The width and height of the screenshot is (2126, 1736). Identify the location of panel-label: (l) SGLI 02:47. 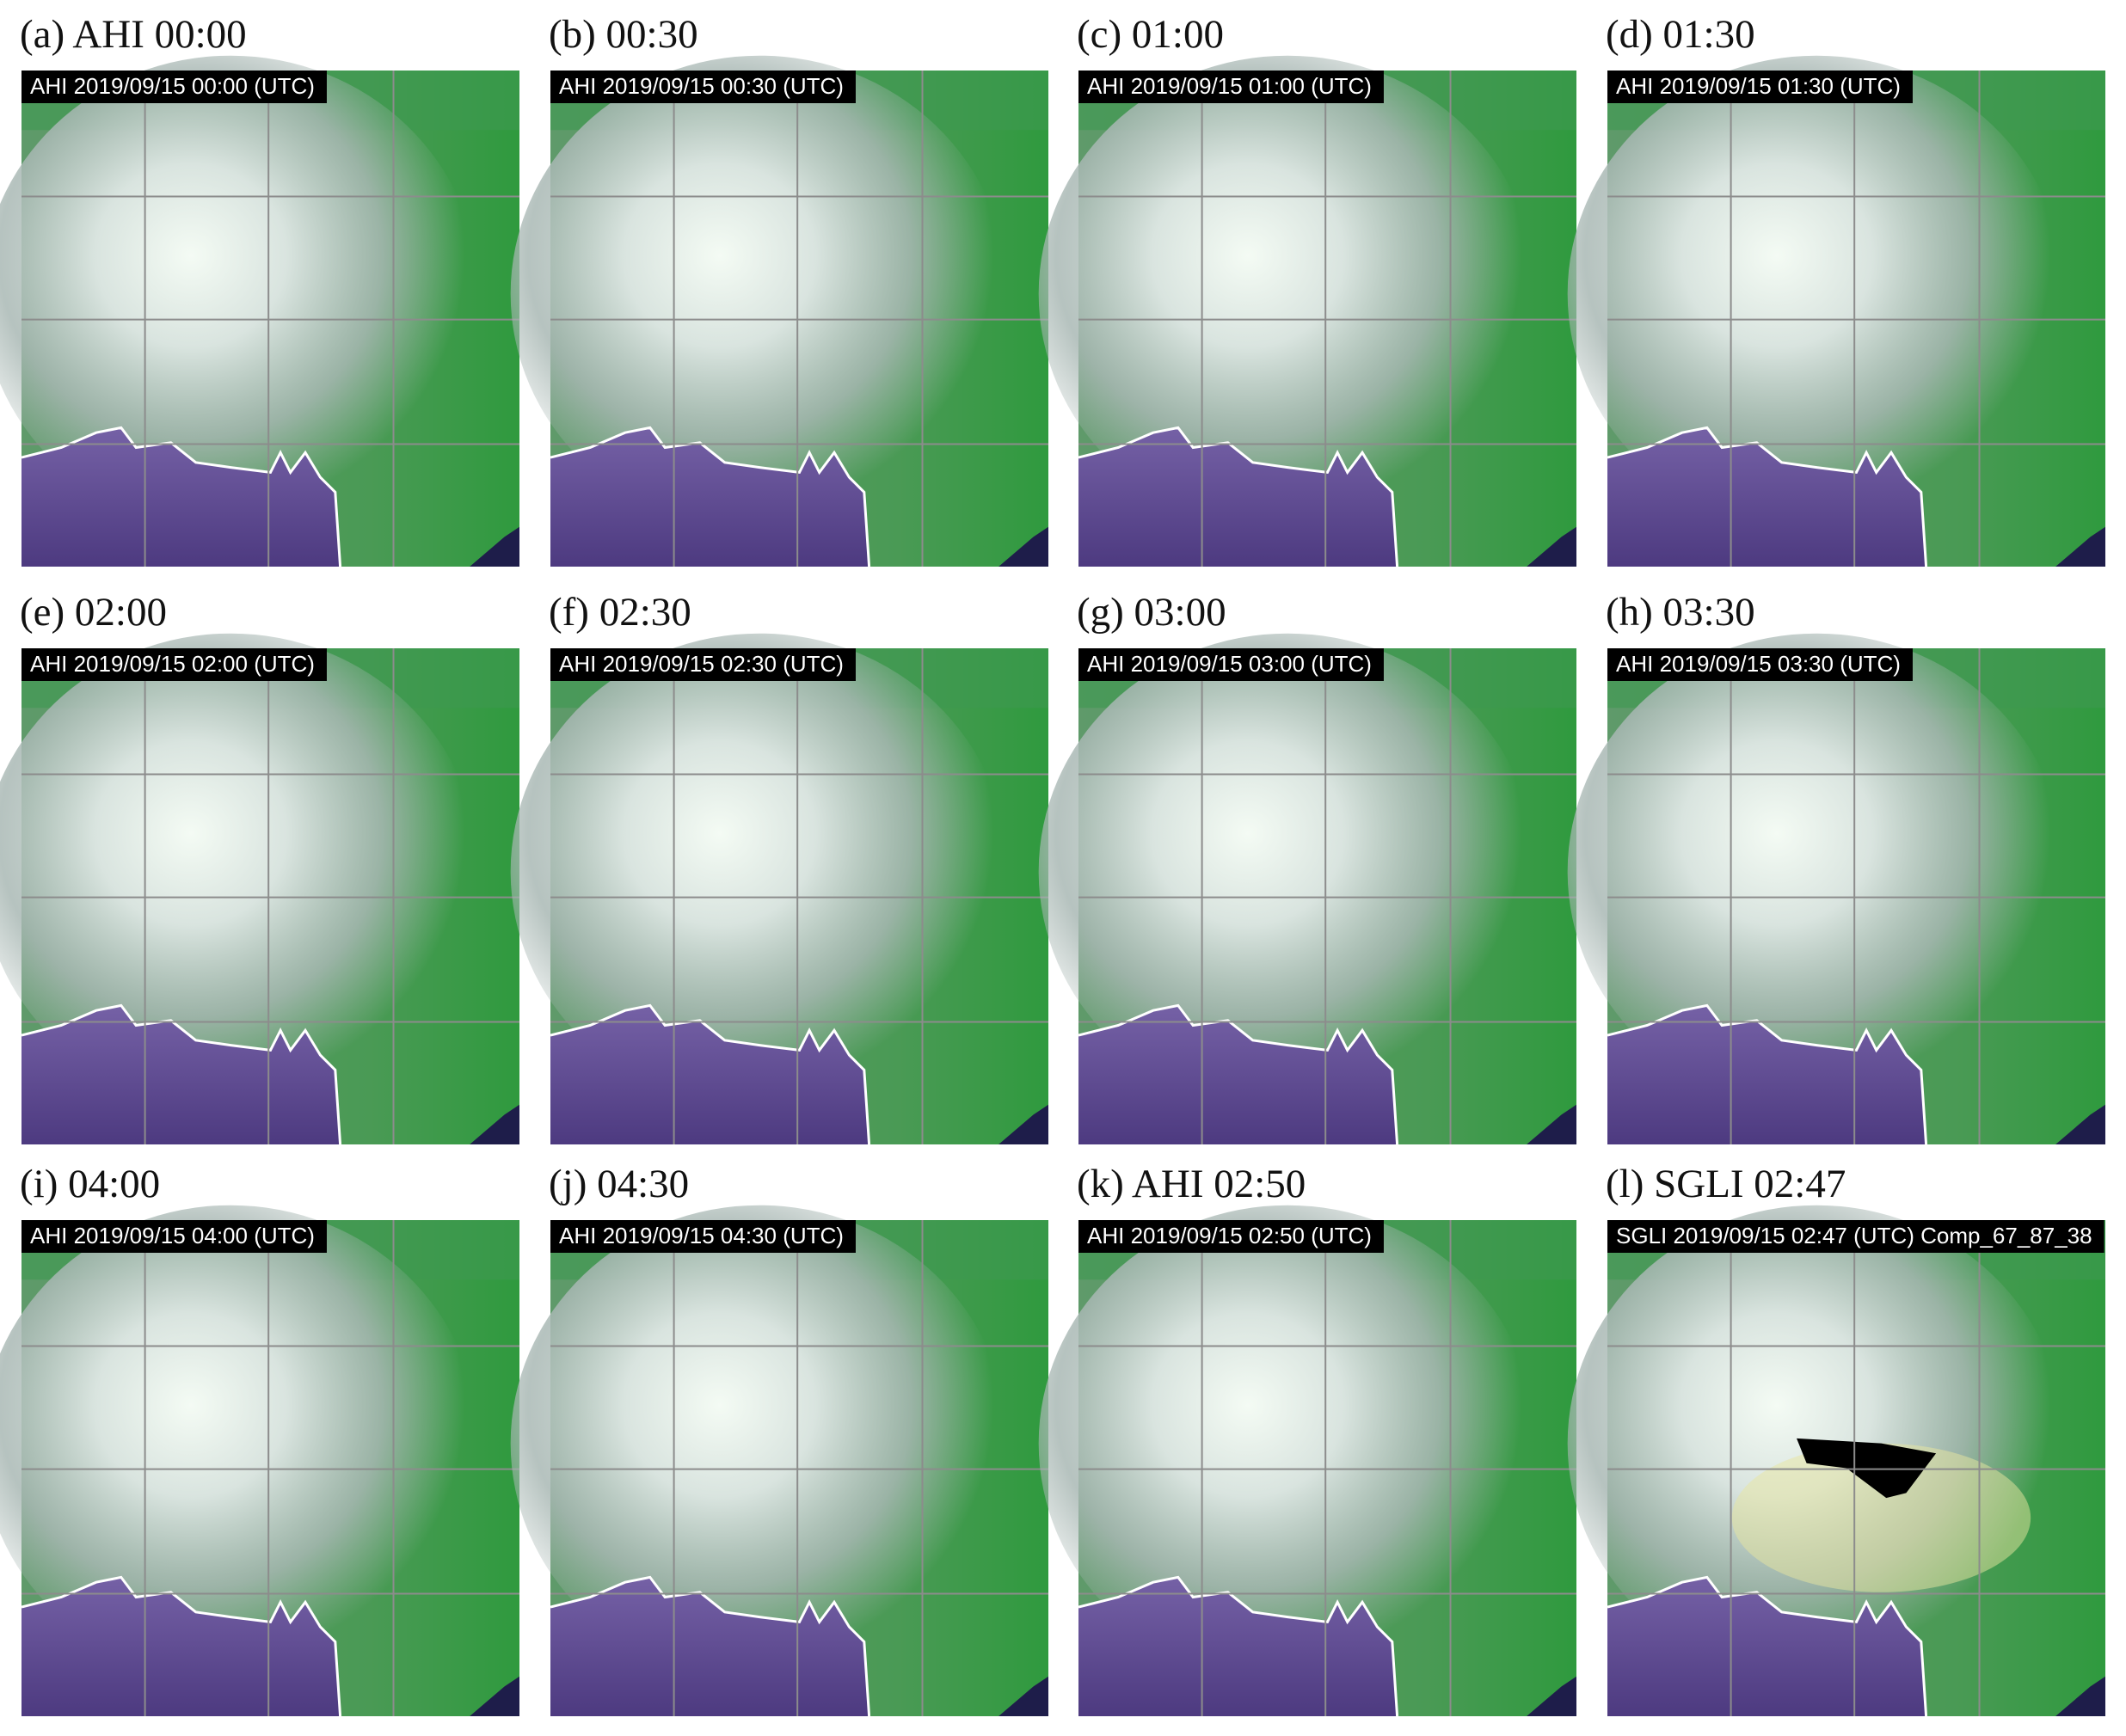
(1726, 1184).